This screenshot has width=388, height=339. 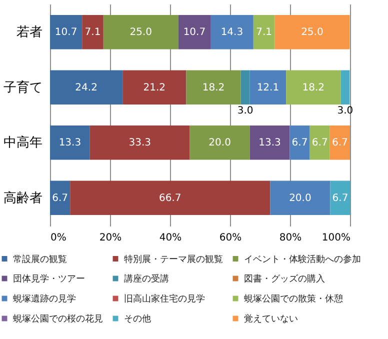 What do you see at coordinates (23, 142) in the screenshot?
I see `y-tick-label: 中高年` at bounding box center [23, 142].